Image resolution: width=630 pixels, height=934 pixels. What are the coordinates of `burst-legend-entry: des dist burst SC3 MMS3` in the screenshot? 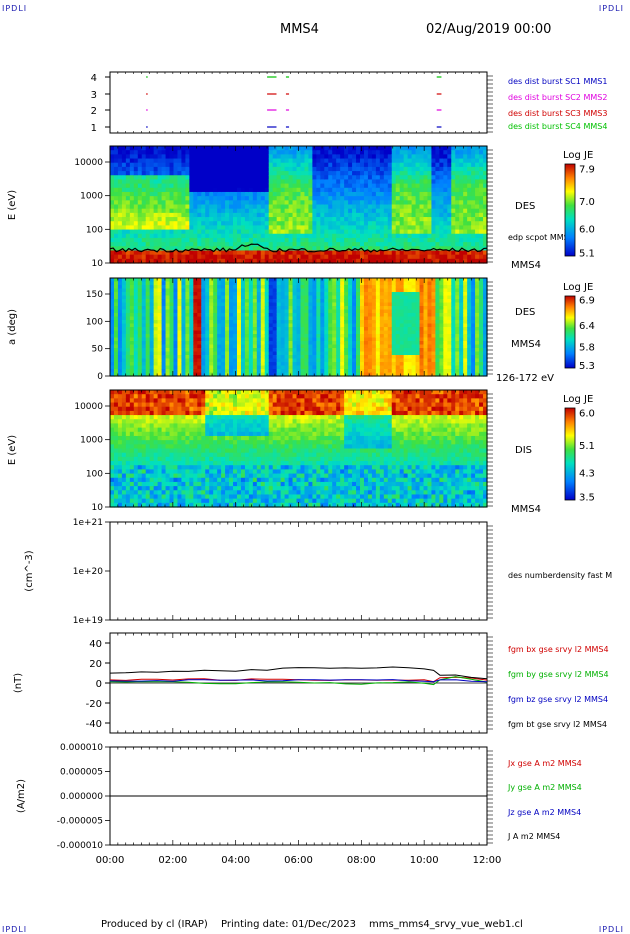 It's located at (557, 113).